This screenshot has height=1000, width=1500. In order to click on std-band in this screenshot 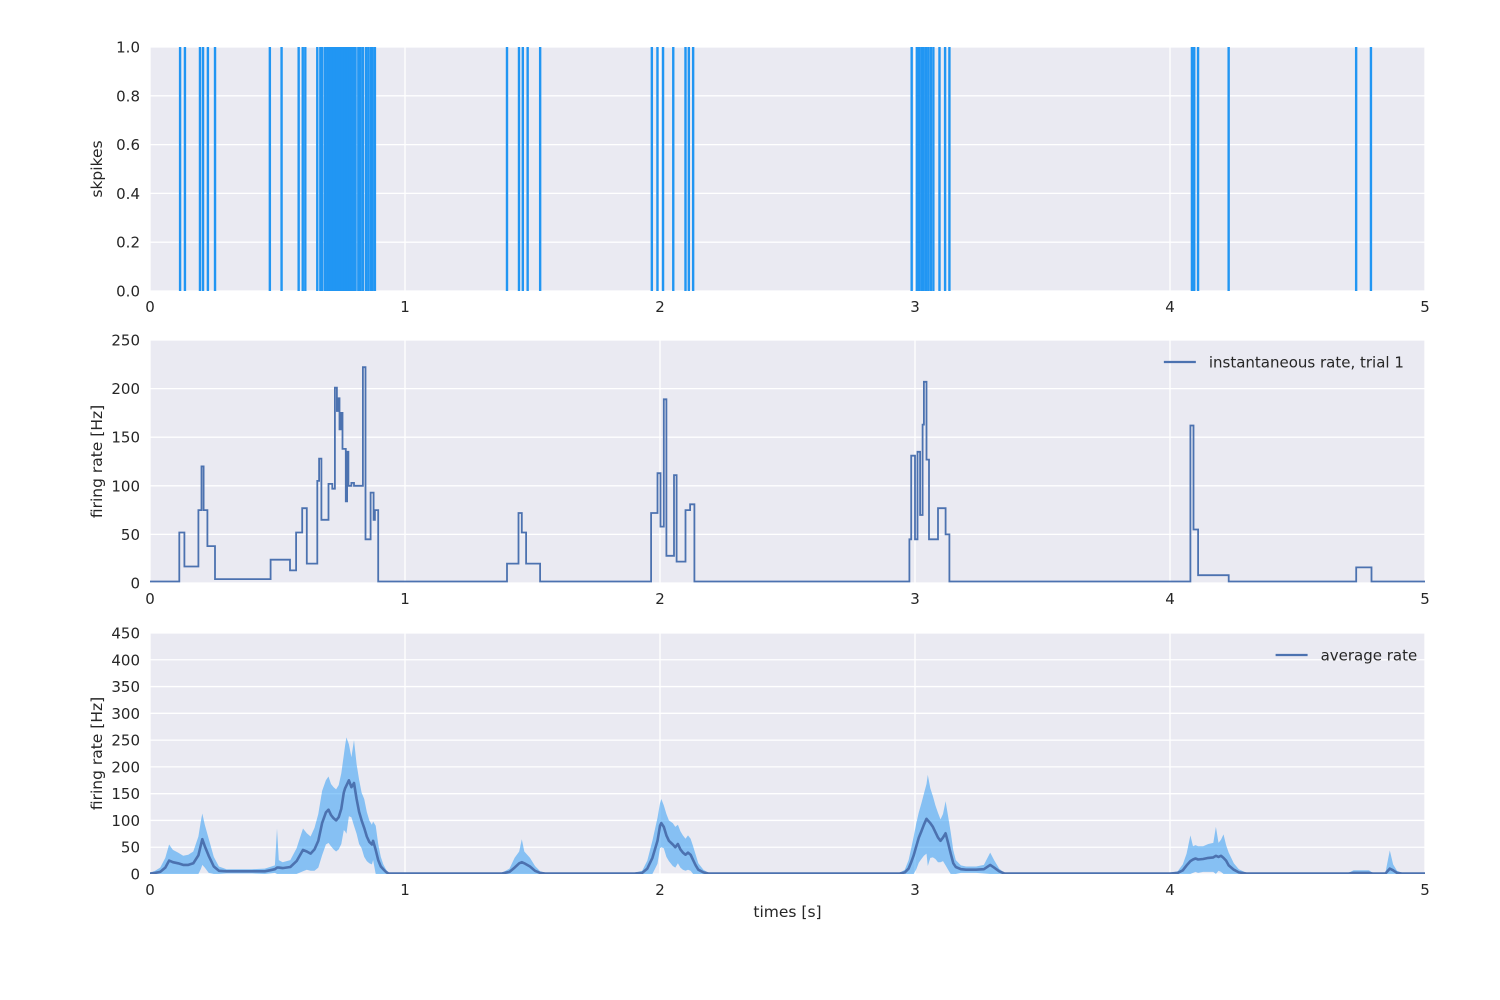, I will do `click(787, 805)`.